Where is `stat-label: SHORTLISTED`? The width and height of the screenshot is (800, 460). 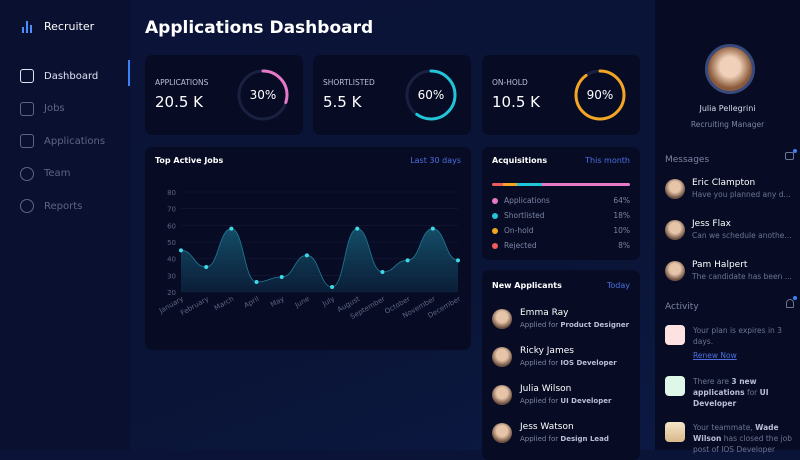 stat-label: SHORTLISTED is located at coordinates (349, 82).